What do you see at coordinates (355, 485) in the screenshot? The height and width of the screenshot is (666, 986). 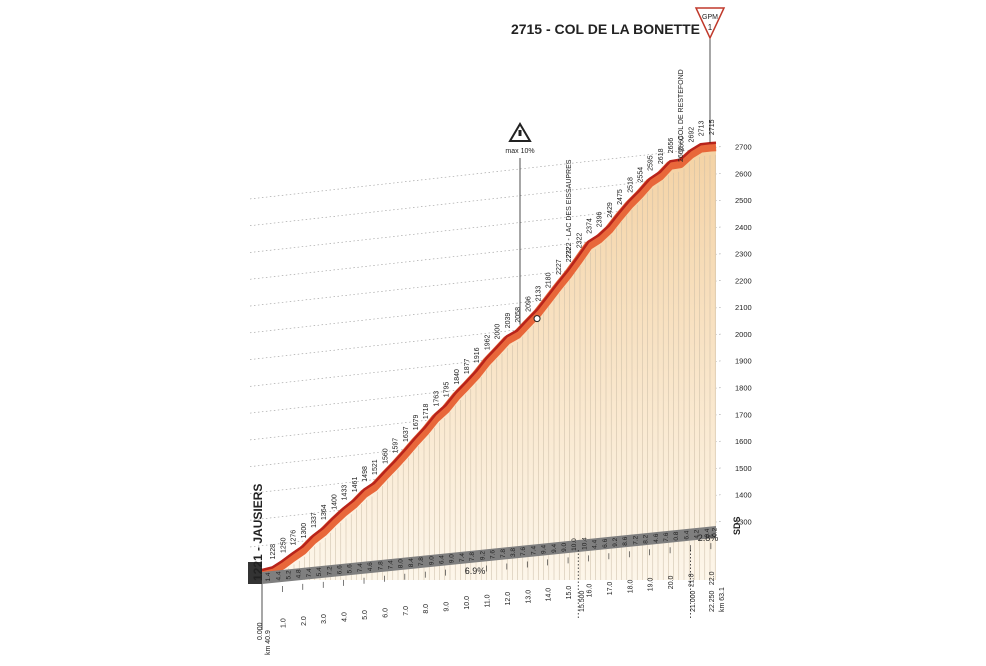 I see `elevation-label: 1461` at bounding box center [355, 485].